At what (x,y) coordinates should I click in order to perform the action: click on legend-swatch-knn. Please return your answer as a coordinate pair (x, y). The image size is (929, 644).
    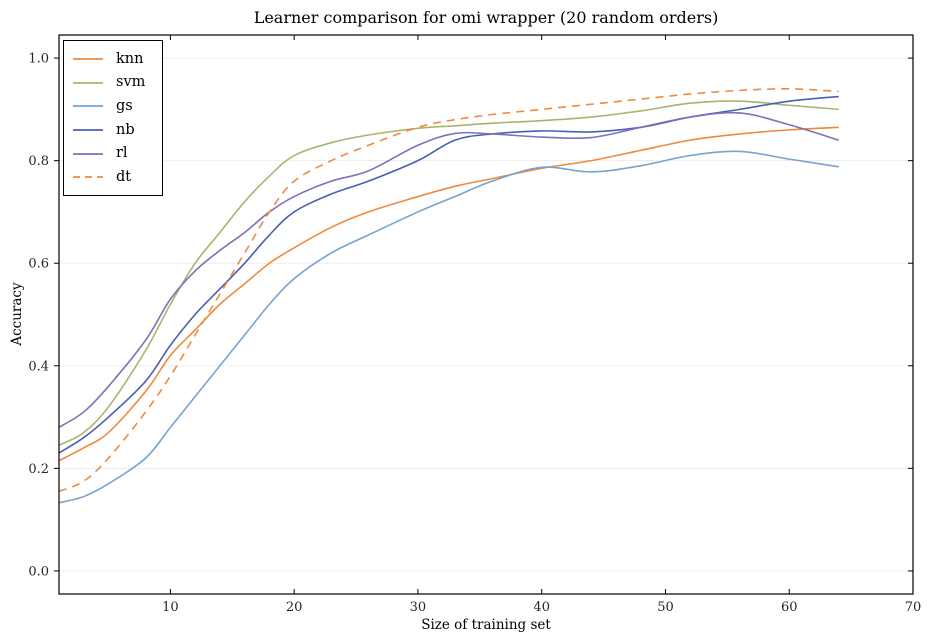
    Looking at the image, I should click on (88, 58).